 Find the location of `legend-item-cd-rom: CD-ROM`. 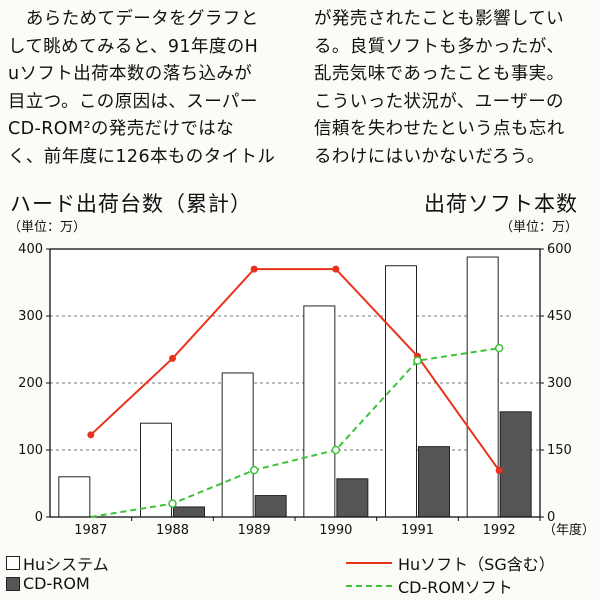

legend-item-cd-rom: CD-ROM is located at coordinates (48, 583).